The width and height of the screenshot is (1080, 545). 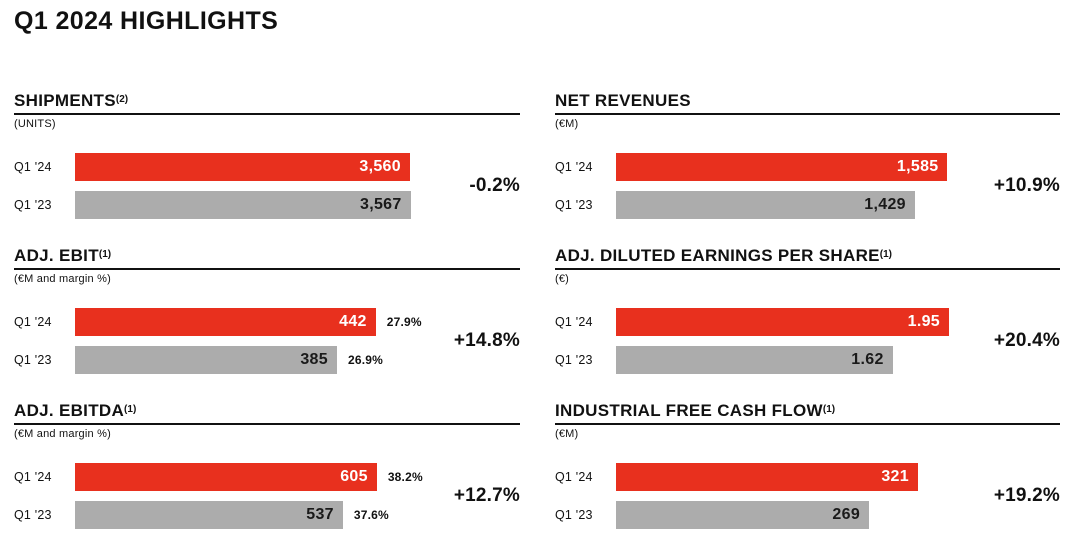 What do you see at coordinates (297, 477) in the screenshot?
I see `bar-track: 605 38.2%` at bounding box center [297, 477].